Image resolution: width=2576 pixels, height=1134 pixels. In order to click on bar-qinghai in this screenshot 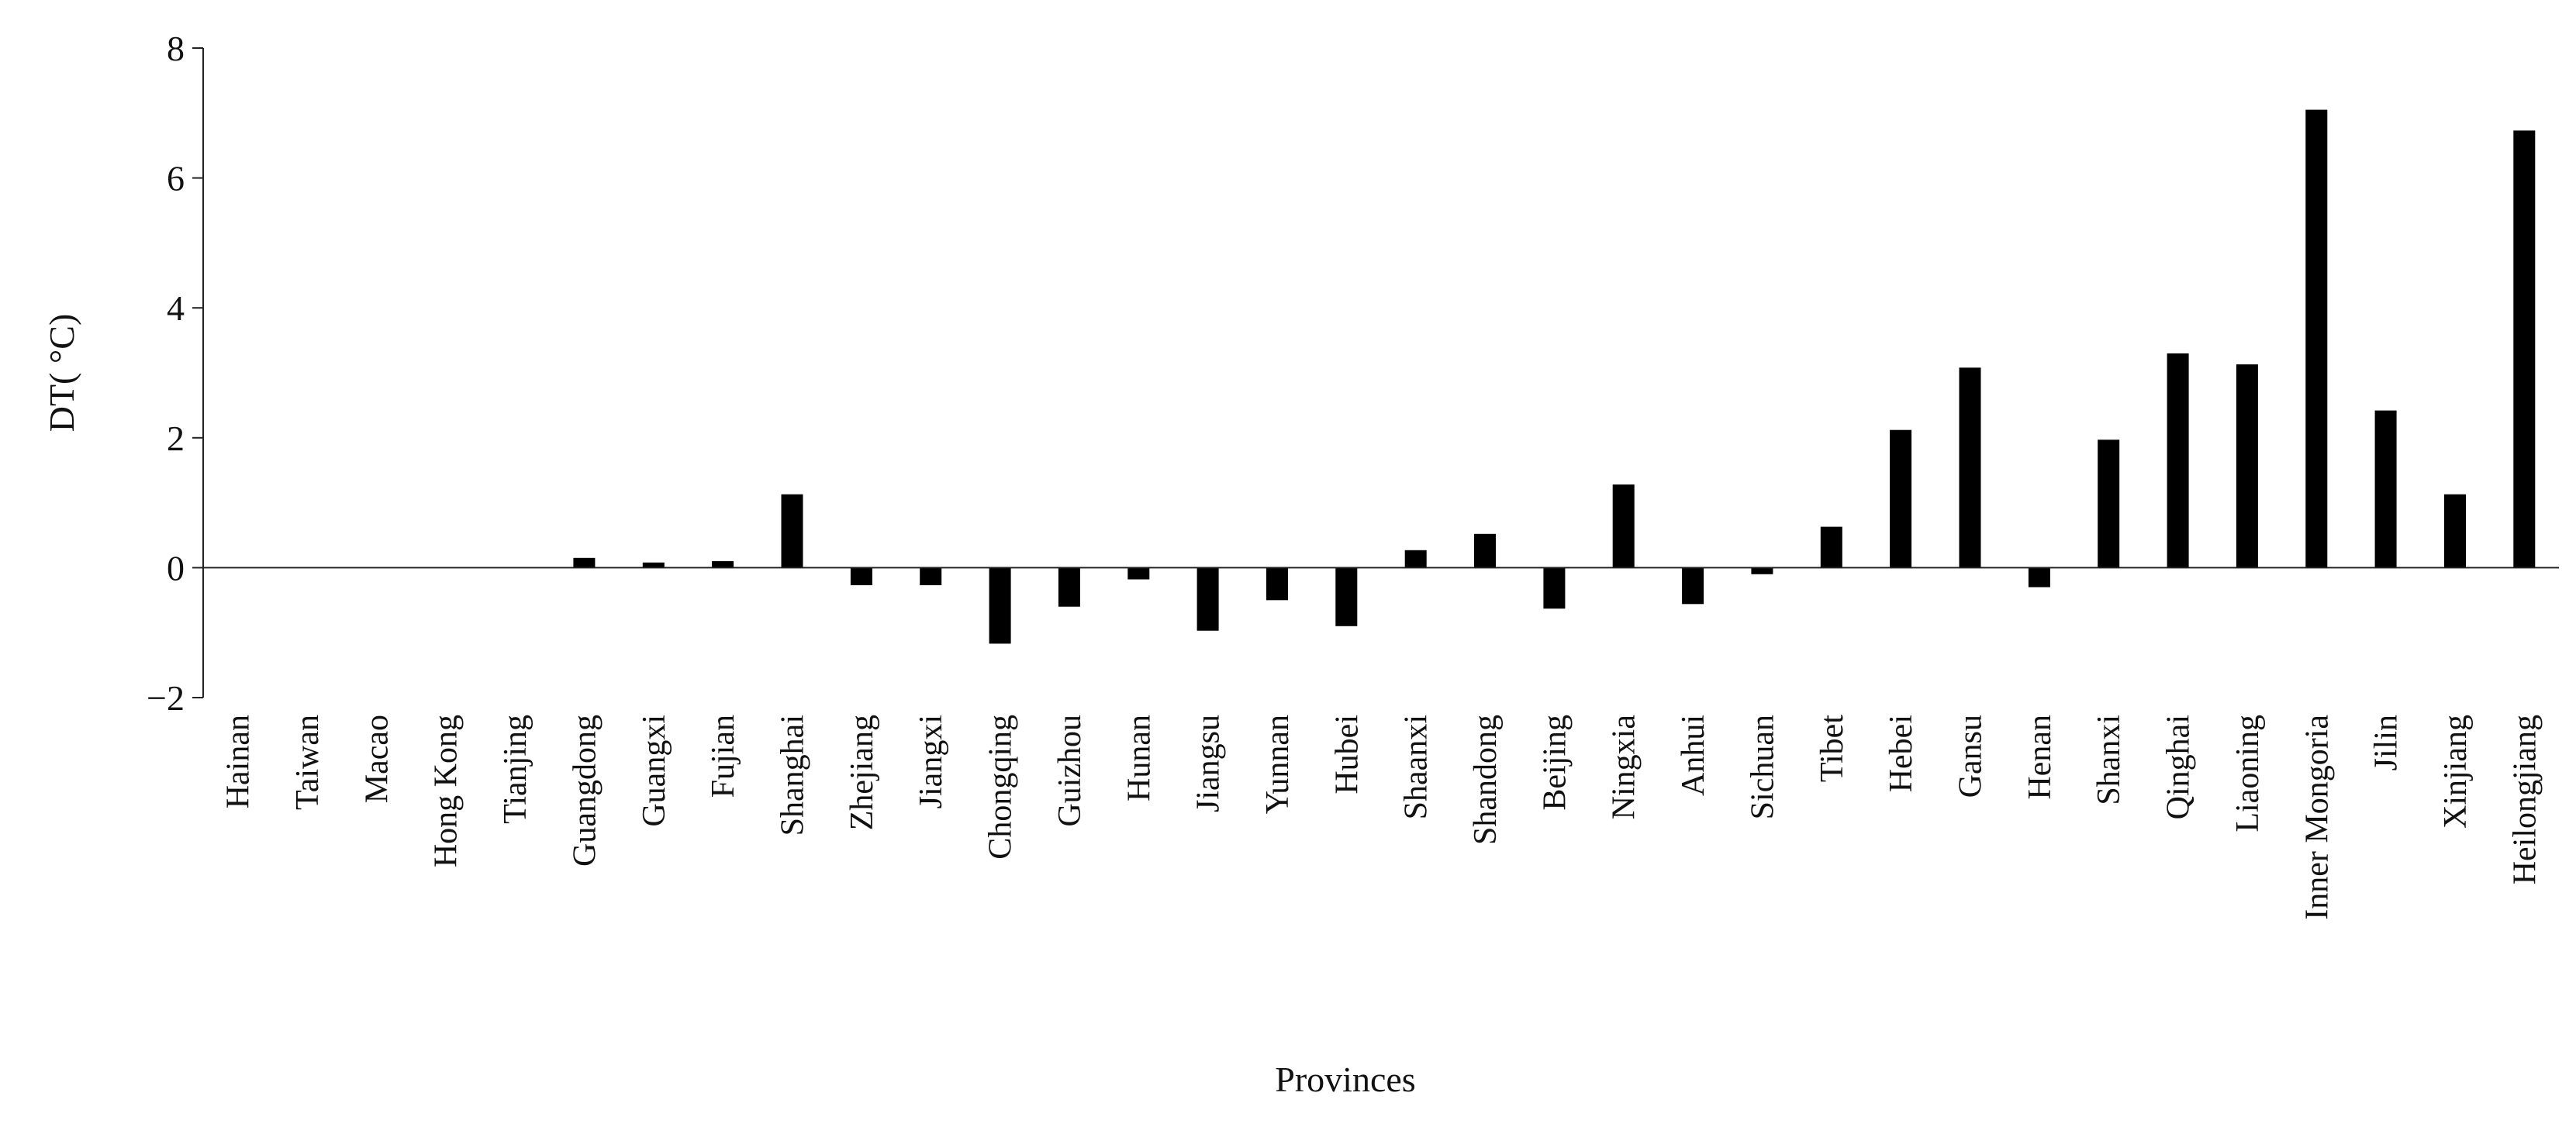, I will do `click(2178, 460)`.